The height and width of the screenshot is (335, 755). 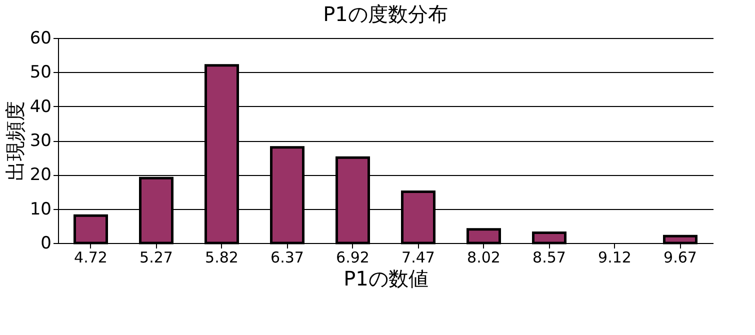 What do you see at coordinates (41, 175) in the screenshot?
I see `y-tick-label: 20` at bounding box center [41, 175].